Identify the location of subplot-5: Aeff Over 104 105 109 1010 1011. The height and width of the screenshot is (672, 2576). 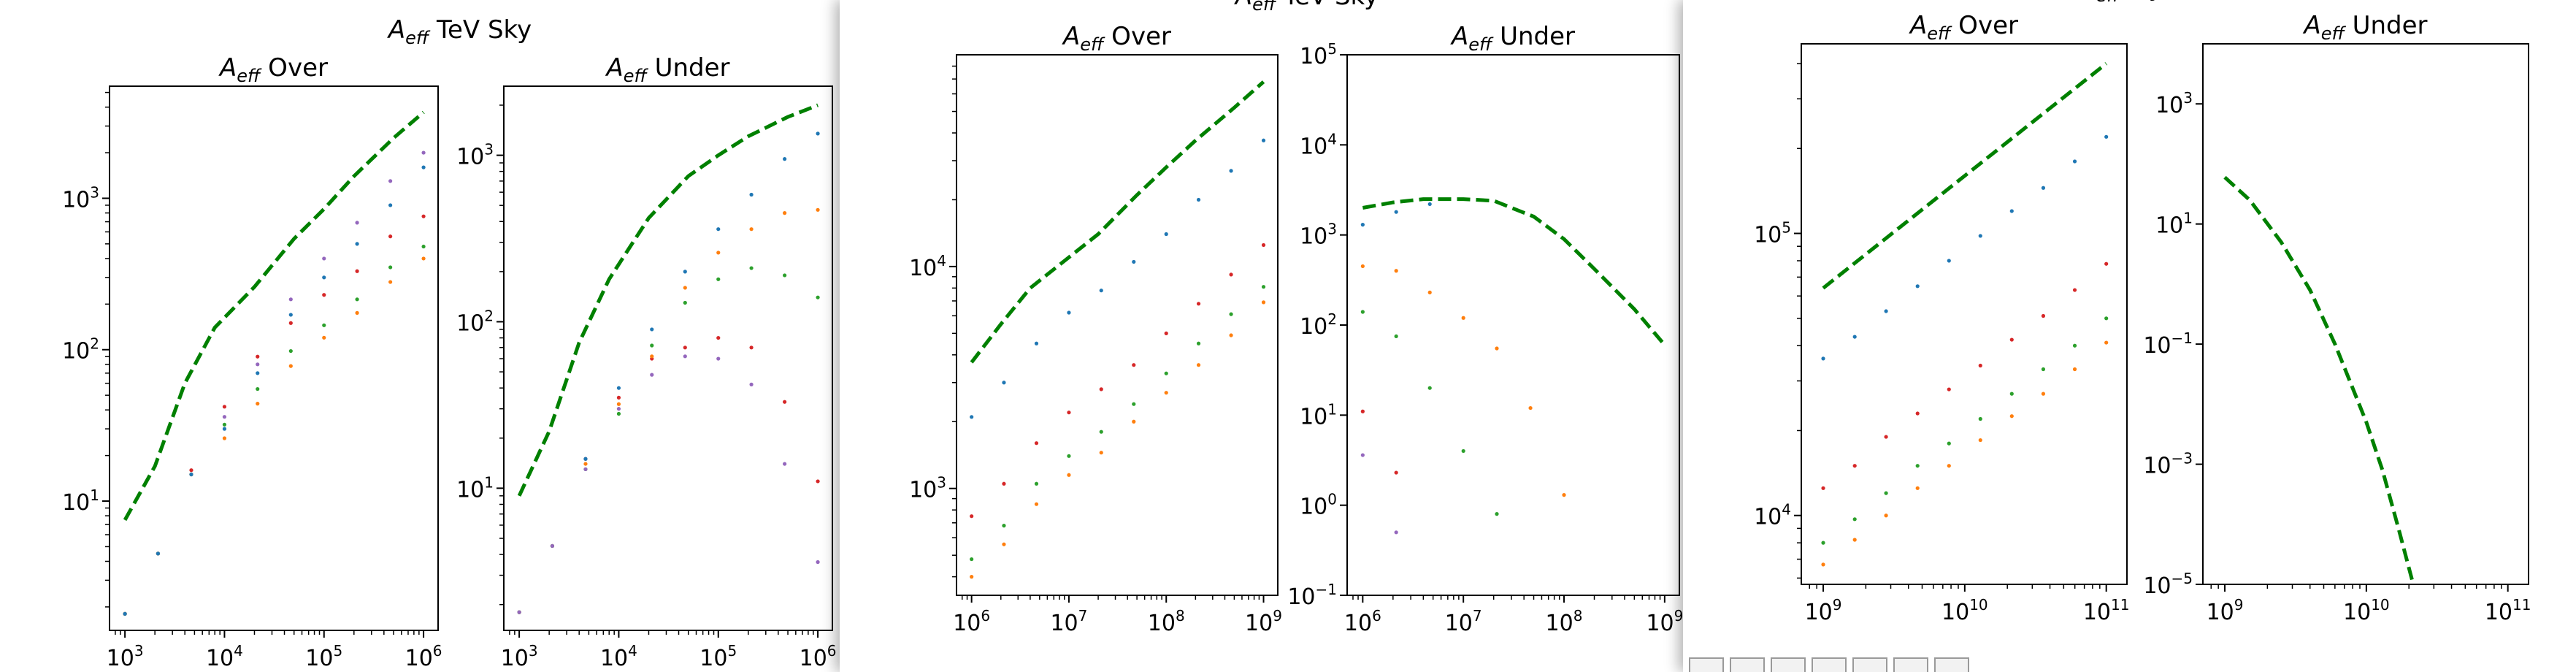
(1941, 318).